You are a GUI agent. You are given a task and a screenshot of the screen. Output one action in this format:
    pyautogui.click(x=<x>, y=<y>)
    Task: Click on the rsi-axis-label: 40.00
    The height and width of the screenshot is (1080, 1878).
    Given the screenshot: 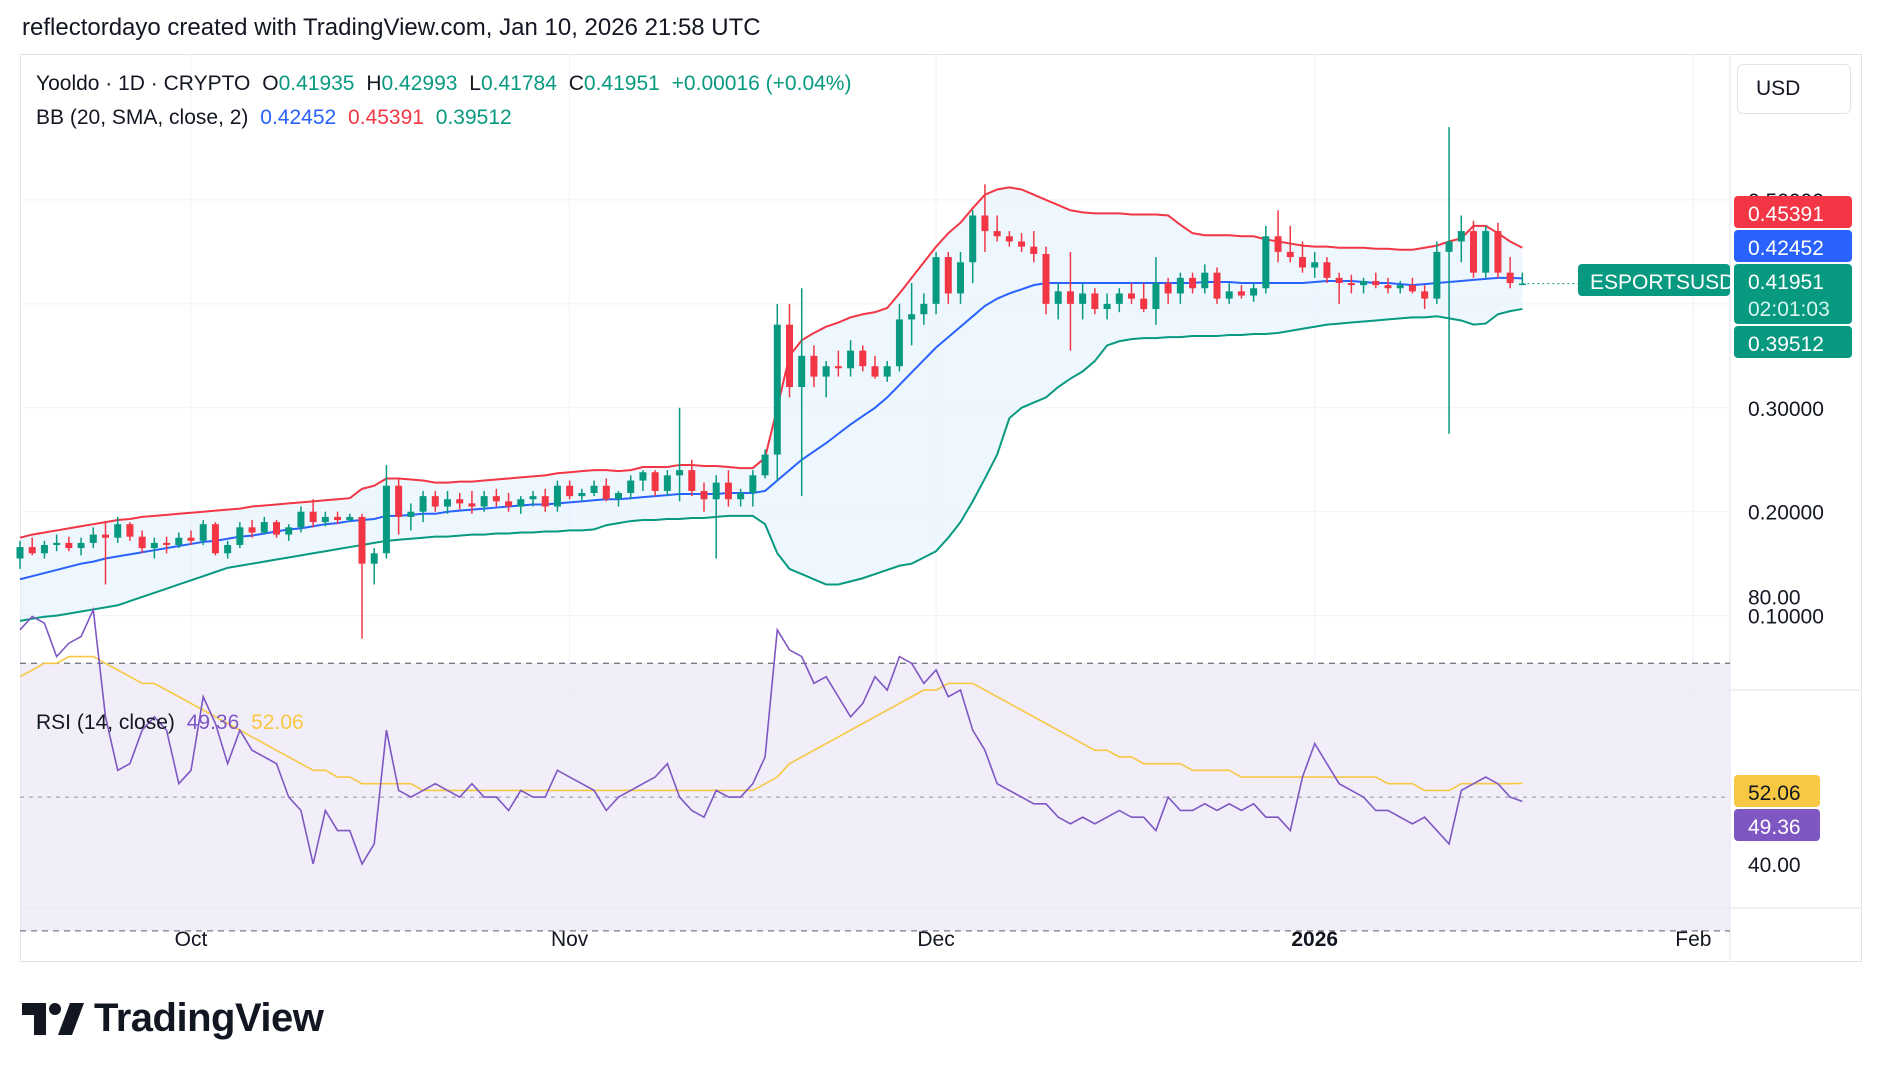 What is the action you would take?
    pyautogui.click(x=1774, y=865)
    